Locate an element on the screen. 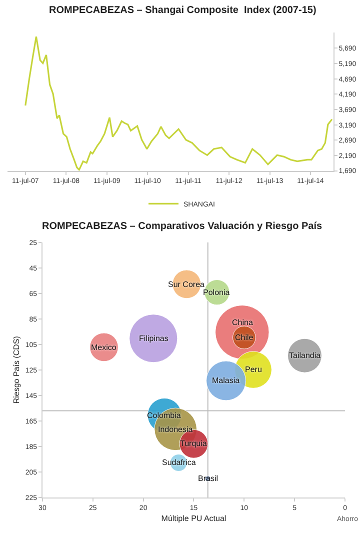 The width and height of the screenshot is (362, 533). series-label: Tailandia is located at coordinates (305, 355).